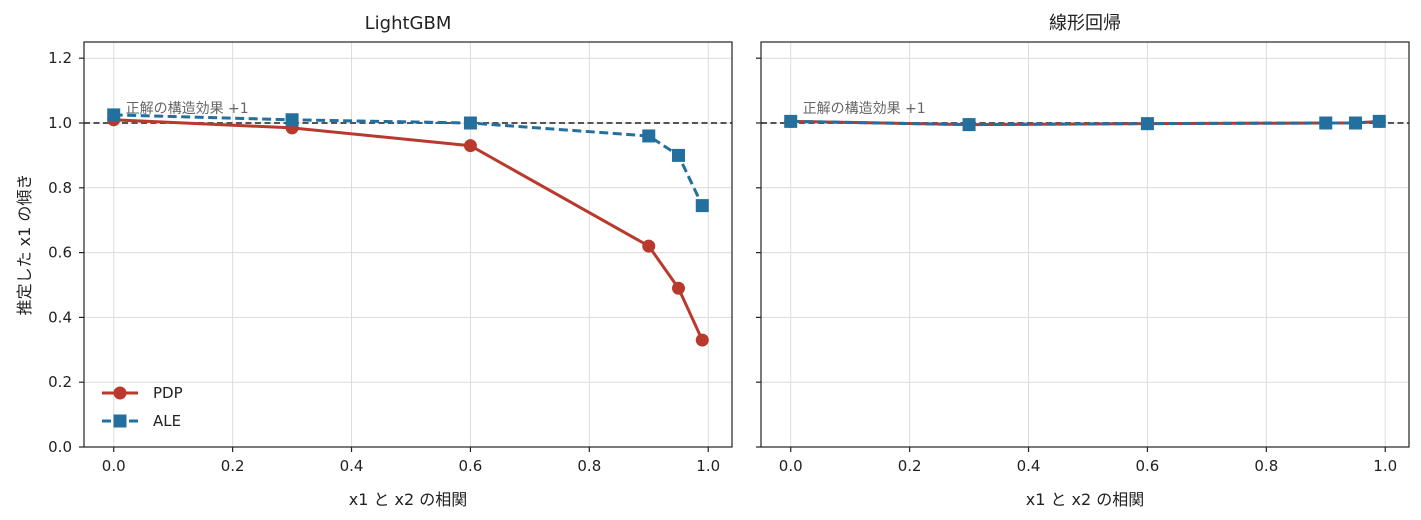 This screenshot has height=520, width=1421. I want to click on series-line-ale, so click(408, 160).